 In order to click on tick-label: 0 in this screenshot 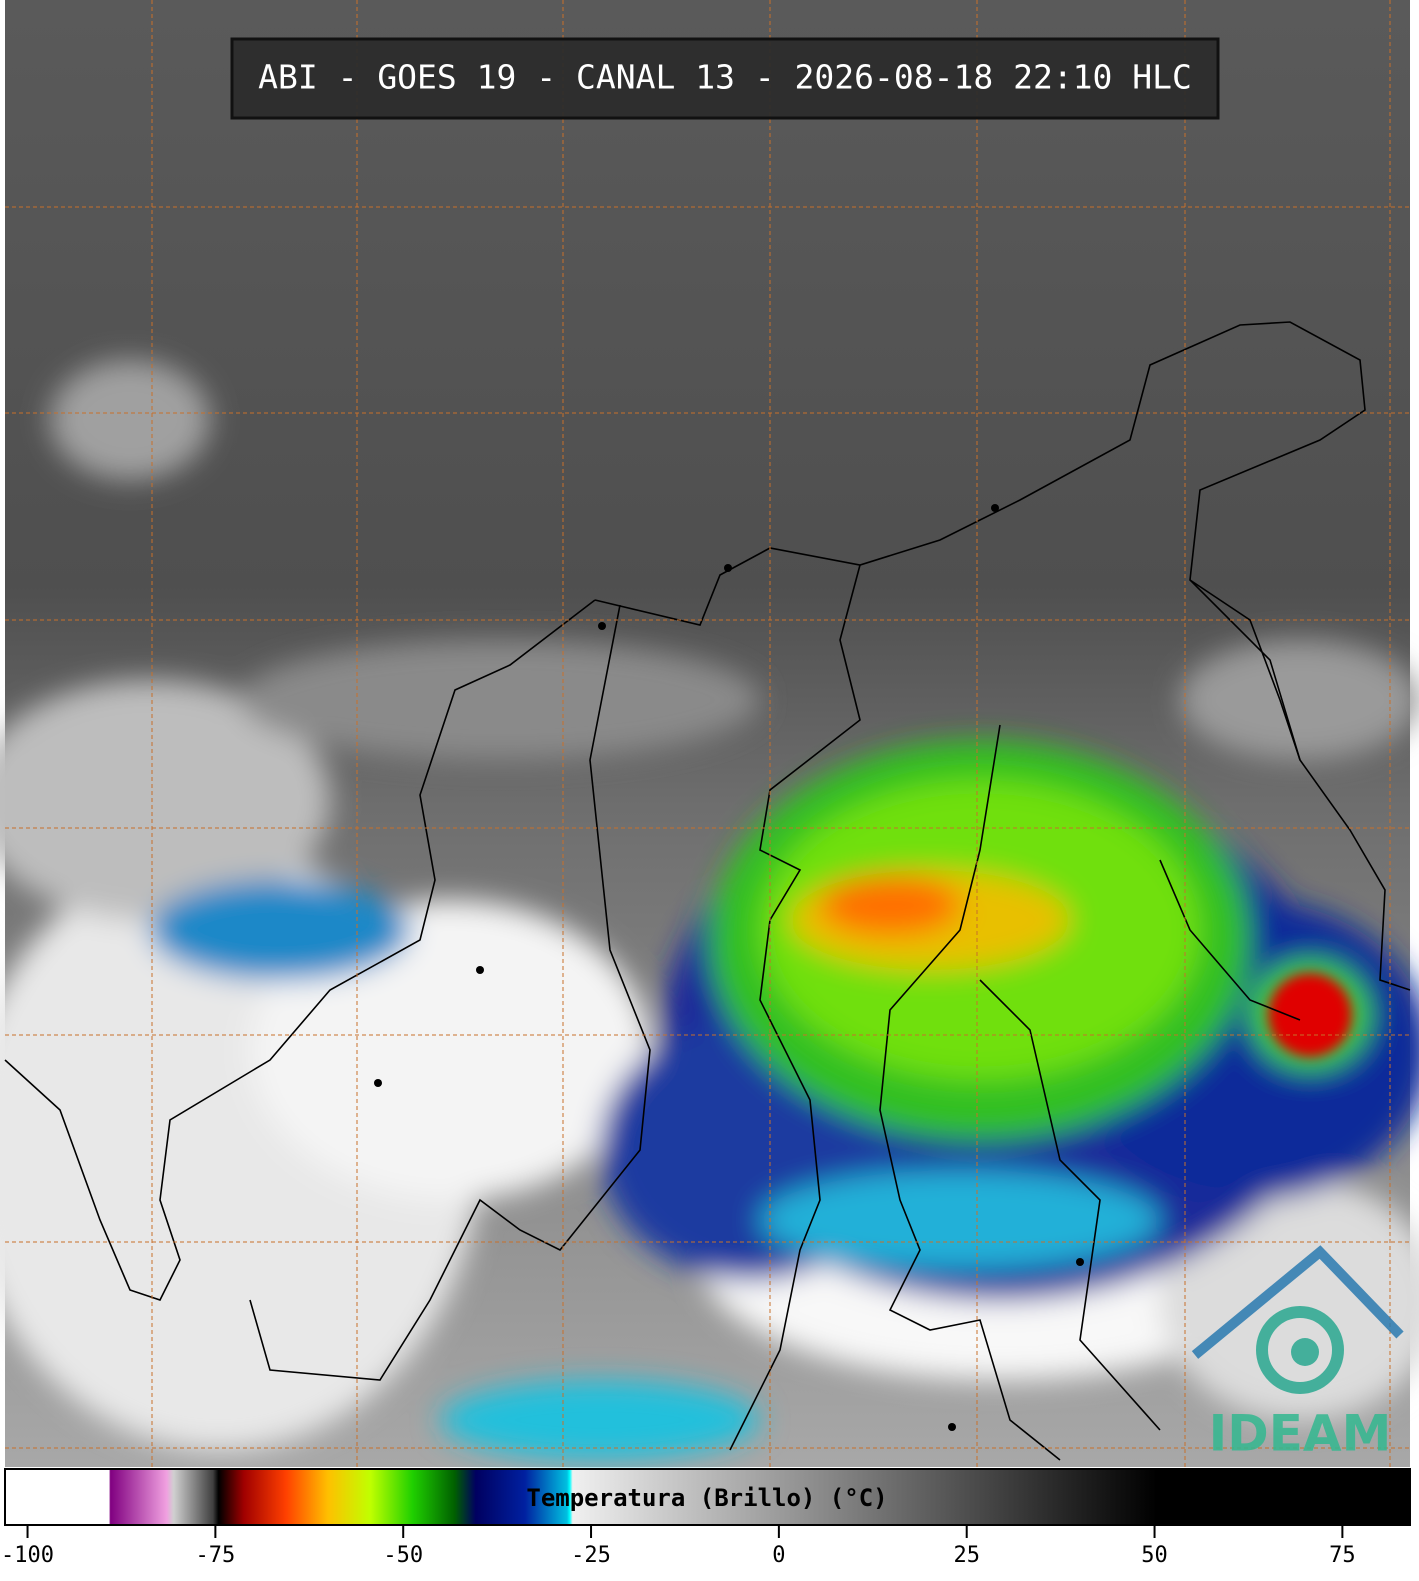, I will do `click(778, 1555)`.